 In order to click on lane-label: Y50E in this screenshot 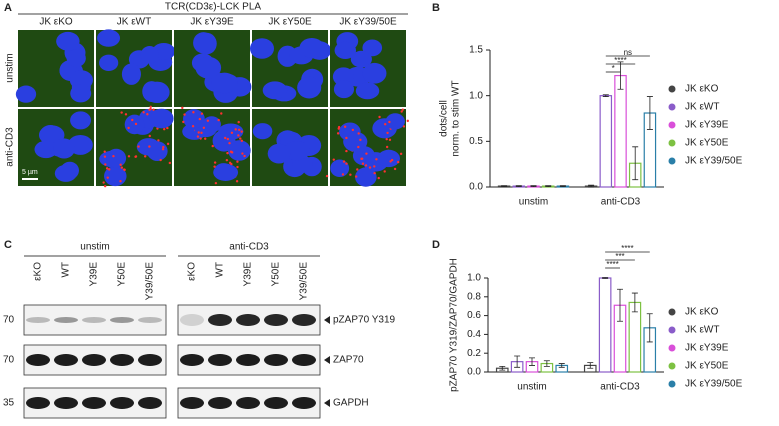, I will do `click(276, 274)`.